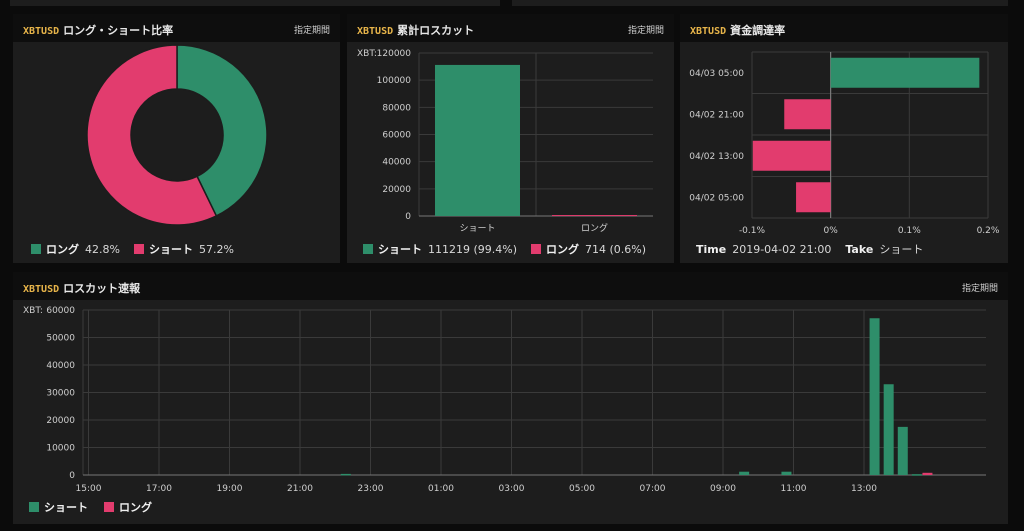 The width and height of the screenshot is (1024, 531). What do you see at coordinates (255, 3) in the screenshot?
I see `top-panel-edge-left` at bounding box center [255, 3].